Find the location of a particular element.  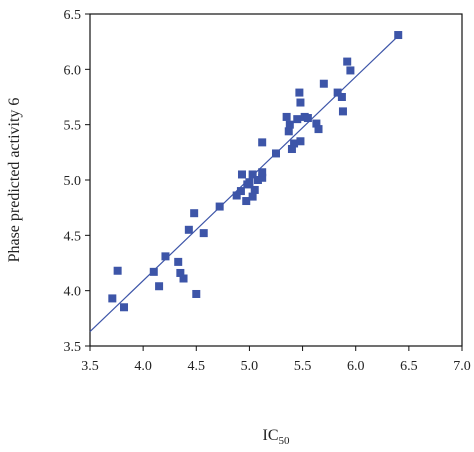

x-axis-ticks: 3.5 4.0 4.5 5.0 5.5 6.0 6.5 7.0 is located at coordinates (276, 360).